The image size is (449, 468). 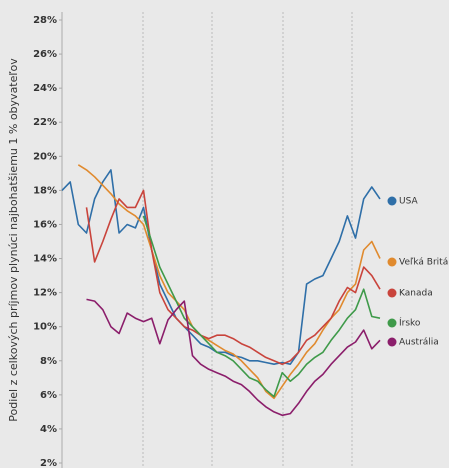 What do you see at coordinates (48, 463) in the screenshot?
I see `y-tick-label: 2%` at bounding box center [48, 463].